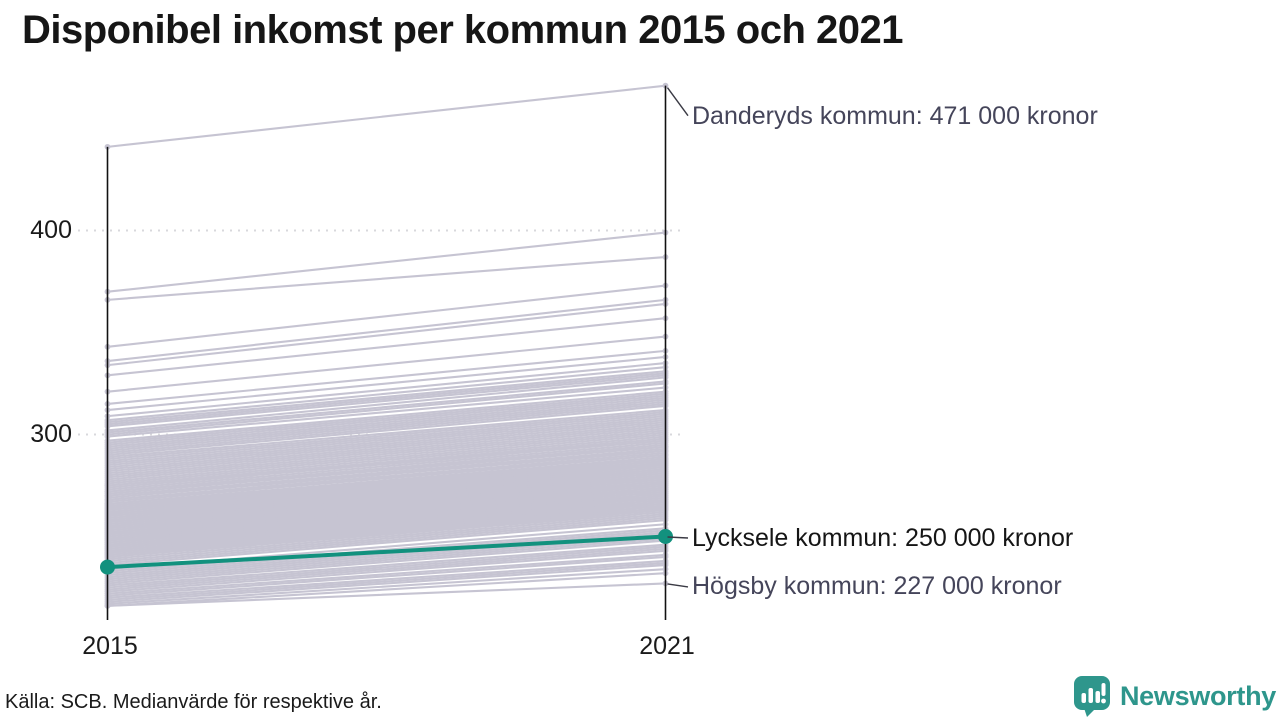 The width and height of the screenshot is (1280, 720). I want to click on newsworthy-logo-text: Newsworthy, so click(1197, 695).